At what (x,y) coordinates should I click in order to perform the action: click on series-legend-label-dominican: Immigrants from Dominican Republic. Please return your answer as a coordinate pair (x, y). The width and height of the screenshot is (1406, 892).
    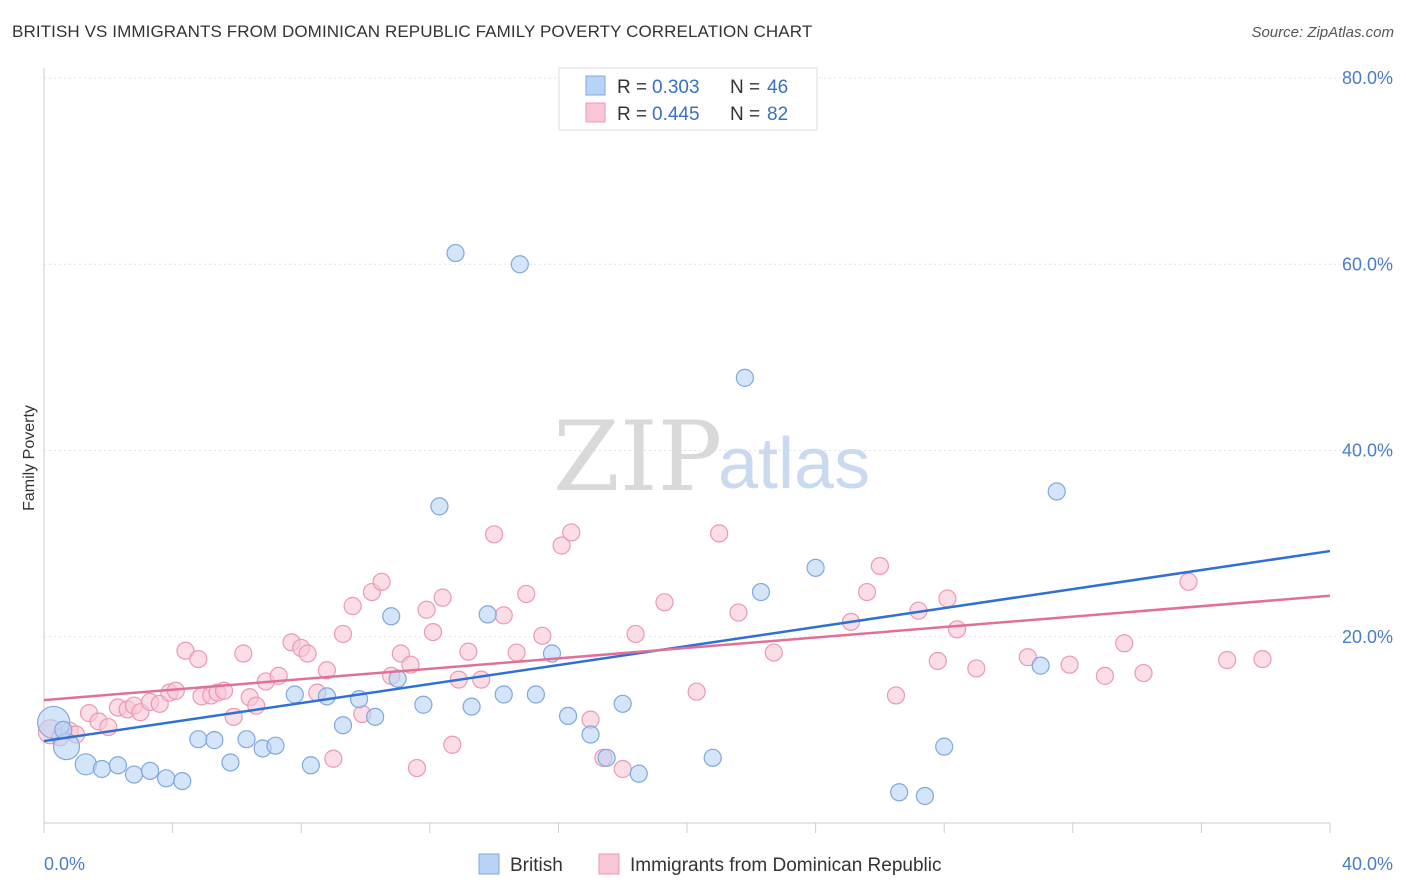
    Looking at the image, I should click on (786, 865).